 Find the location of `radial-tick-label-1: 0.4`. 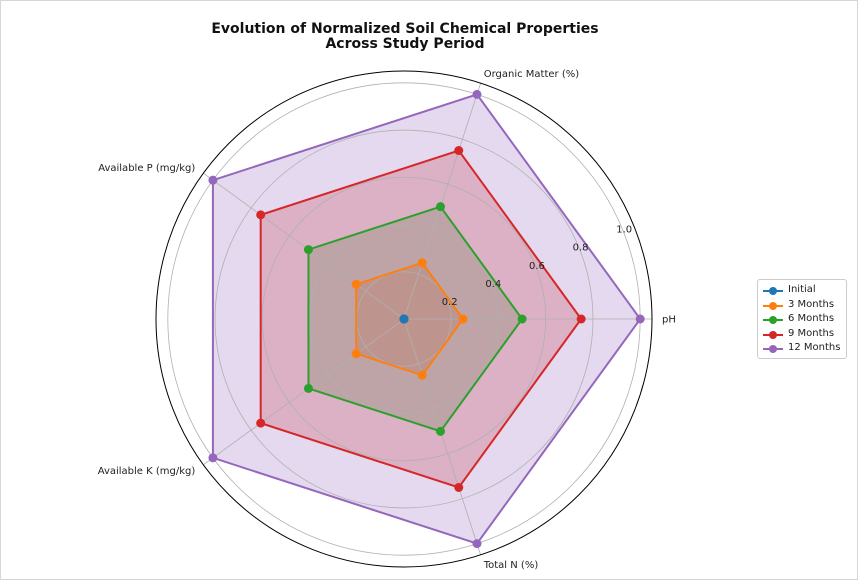

radial-tick-label-1: 0.4 is located at coordinates (493, 284).